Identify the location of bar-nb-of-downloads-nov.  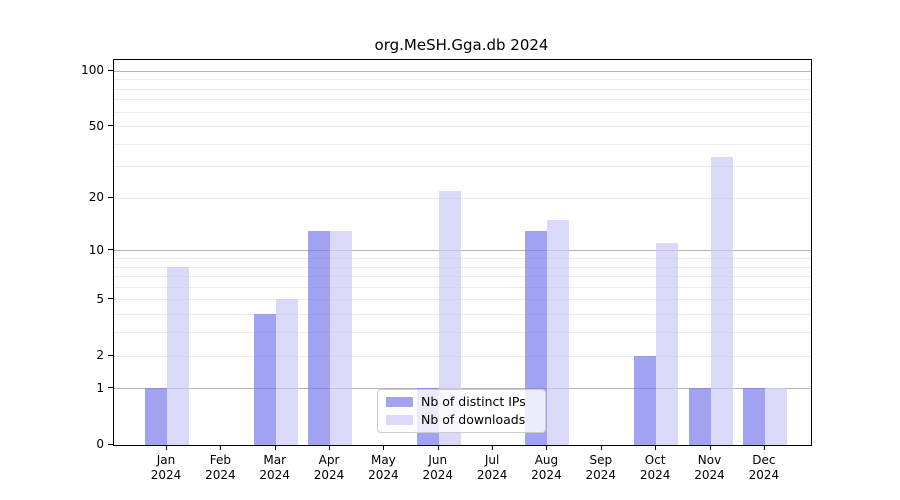
(721, 300).